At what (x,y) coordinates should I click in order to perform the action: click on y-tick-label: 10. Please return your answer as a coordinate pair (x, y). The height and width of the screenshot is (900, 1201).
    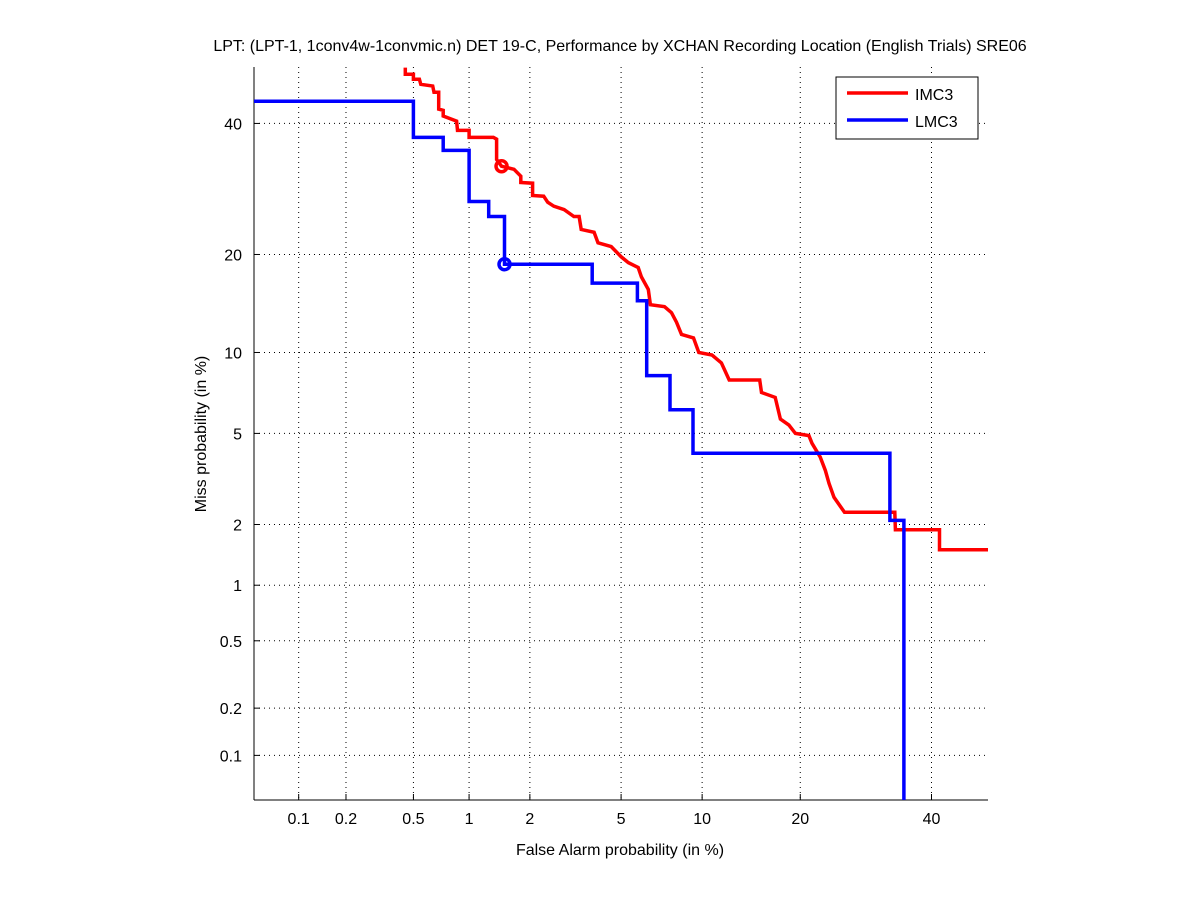
    Looking at the image, I should click on (233, 353).